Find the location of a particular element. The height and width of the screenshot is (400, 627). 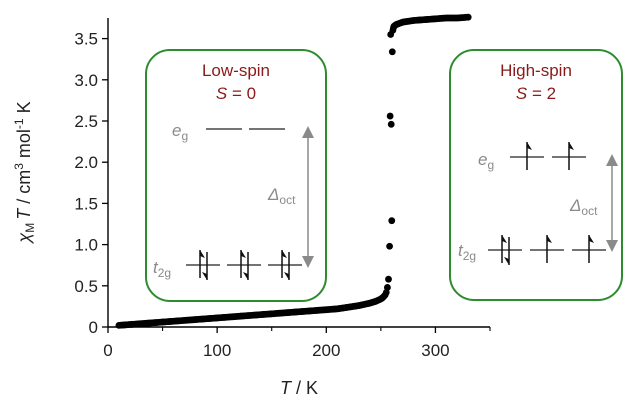

low-spin-s-value: = 0 is located at coordinates (241, 93).